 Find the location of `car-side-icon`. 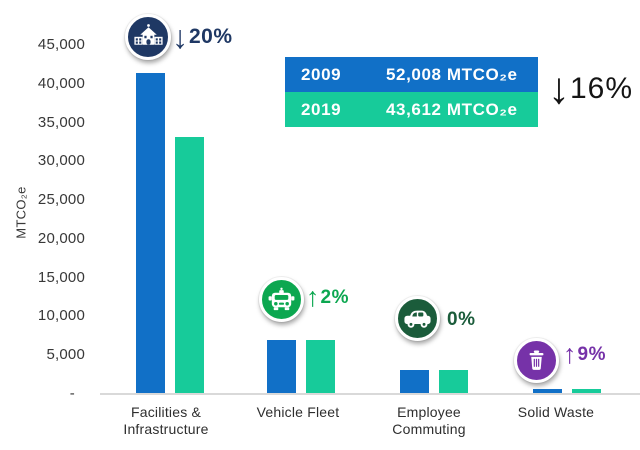

car-side-icon is located at coordinates (417, 318).